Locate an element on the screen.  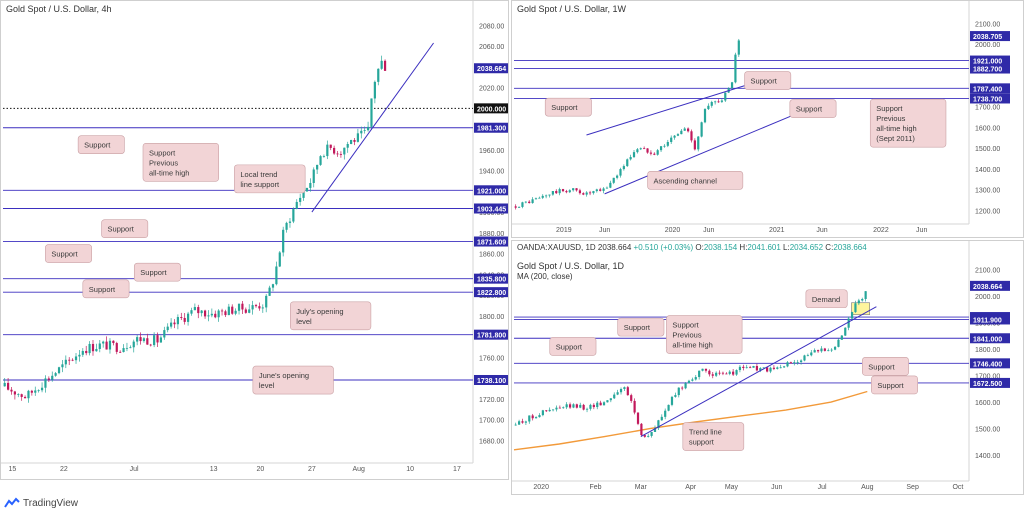
annotation-text: all-time high is located at coordinates (896, 128).